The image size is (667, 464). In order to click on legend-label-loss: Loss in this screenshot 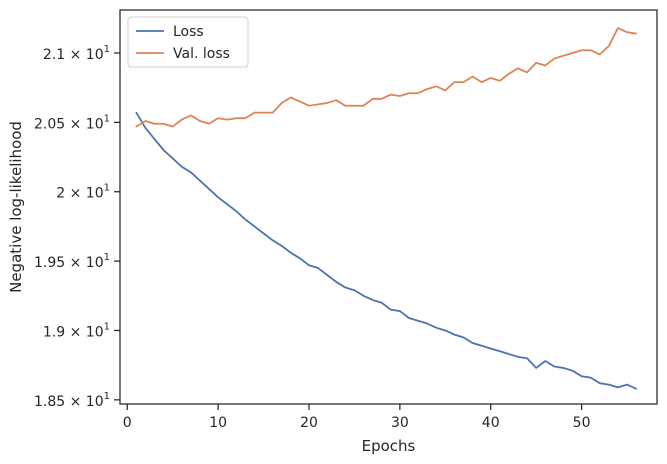, I will do `click(188, 32)`.